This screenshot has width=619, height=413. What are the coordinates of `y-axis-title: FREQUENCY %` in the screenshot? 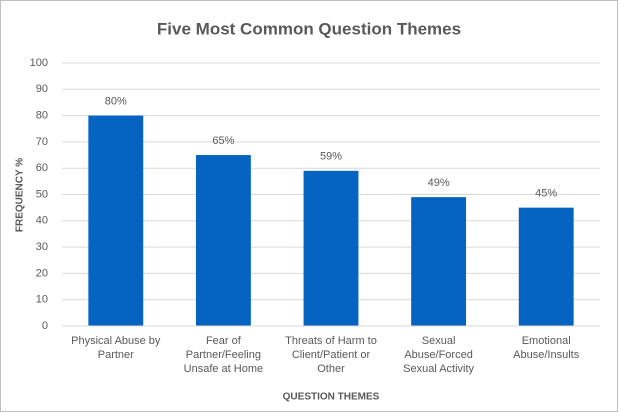 It's located at (20, 195).